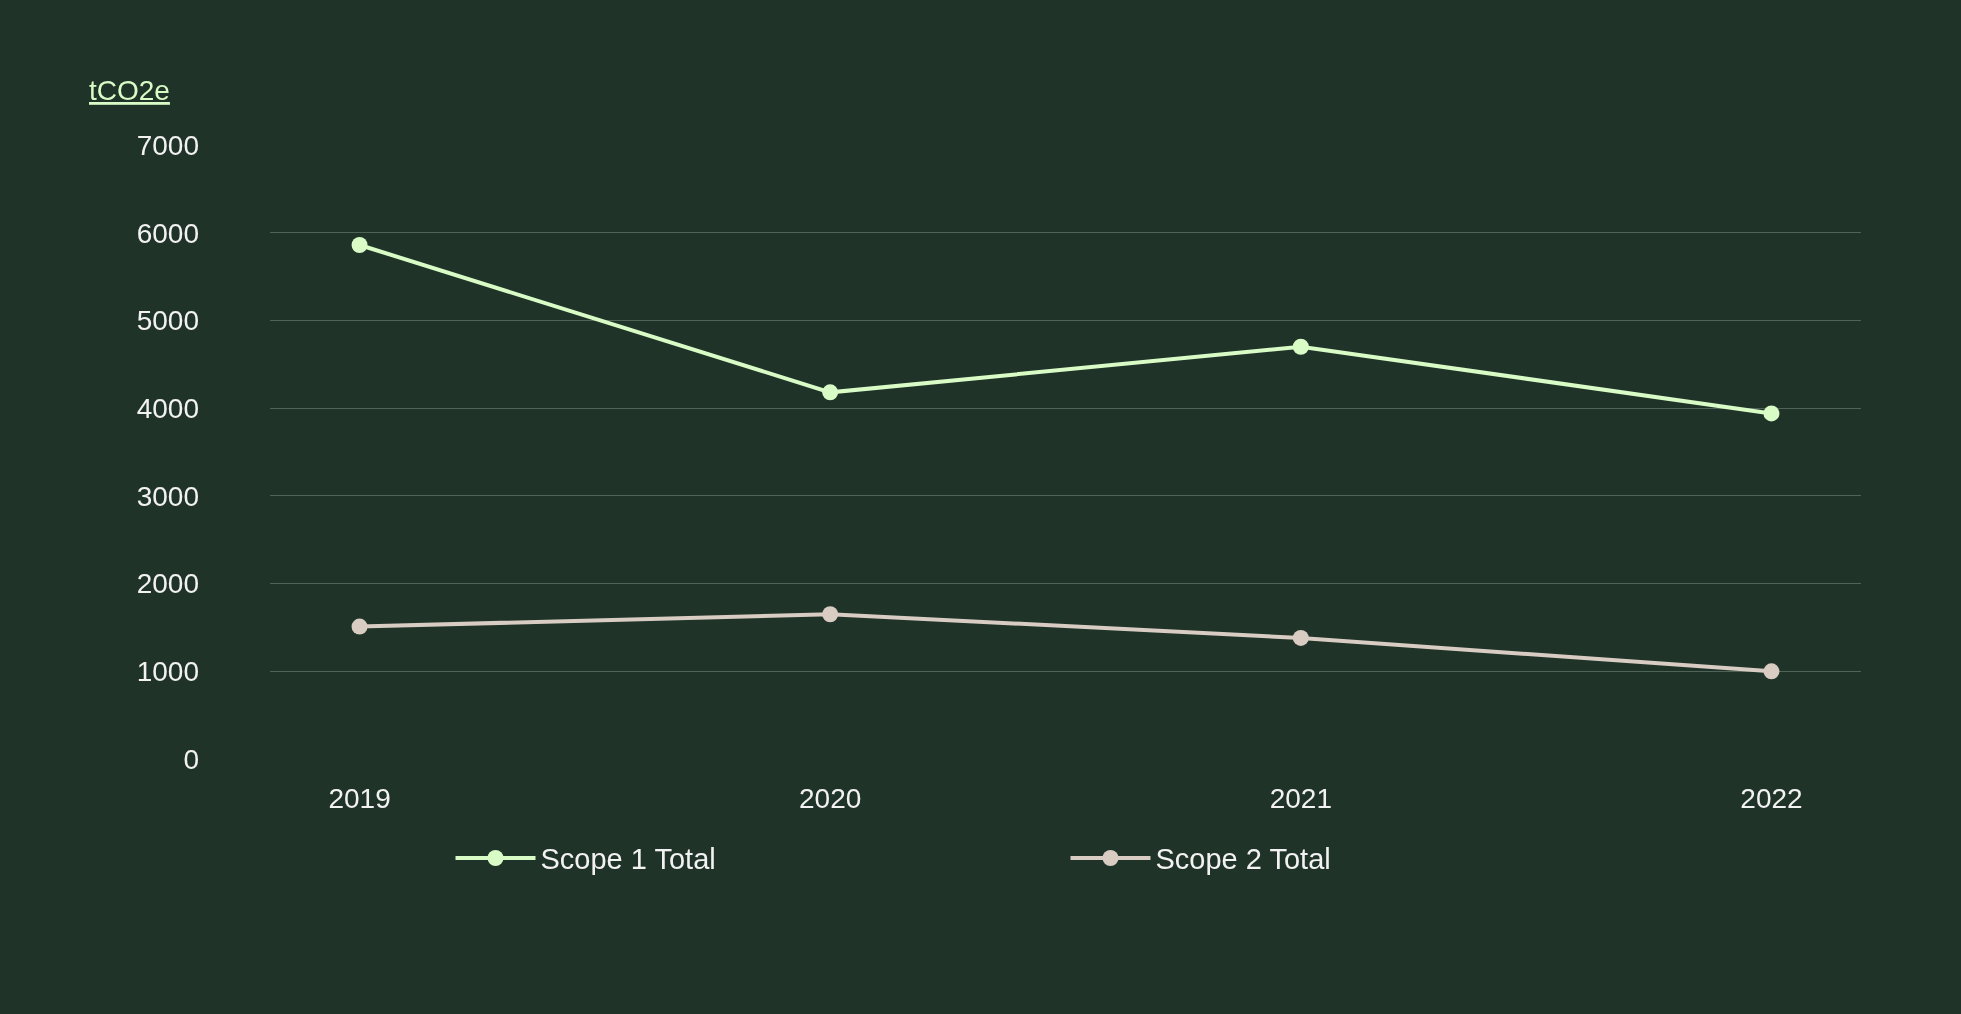 This screenshot has height=1014, width=1961. I want to click on x-tick-label: 2021, so click(1300, 798).